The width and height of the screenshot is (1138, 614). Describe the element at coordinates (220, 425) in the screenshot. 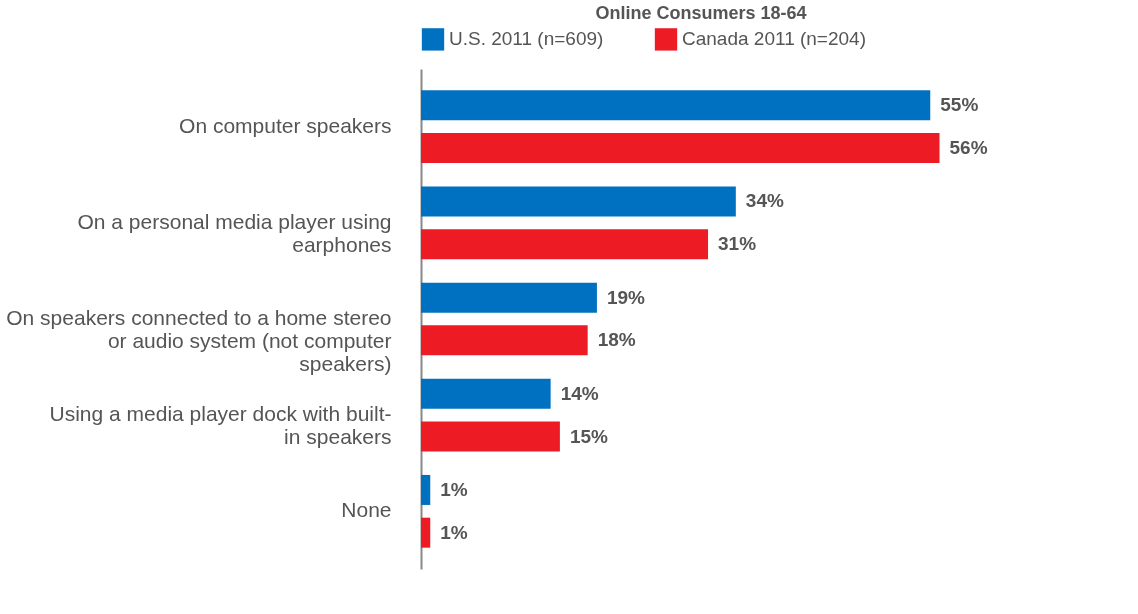

I see `y-tick-label: Using a media player dock with built-in speakers` at that location.